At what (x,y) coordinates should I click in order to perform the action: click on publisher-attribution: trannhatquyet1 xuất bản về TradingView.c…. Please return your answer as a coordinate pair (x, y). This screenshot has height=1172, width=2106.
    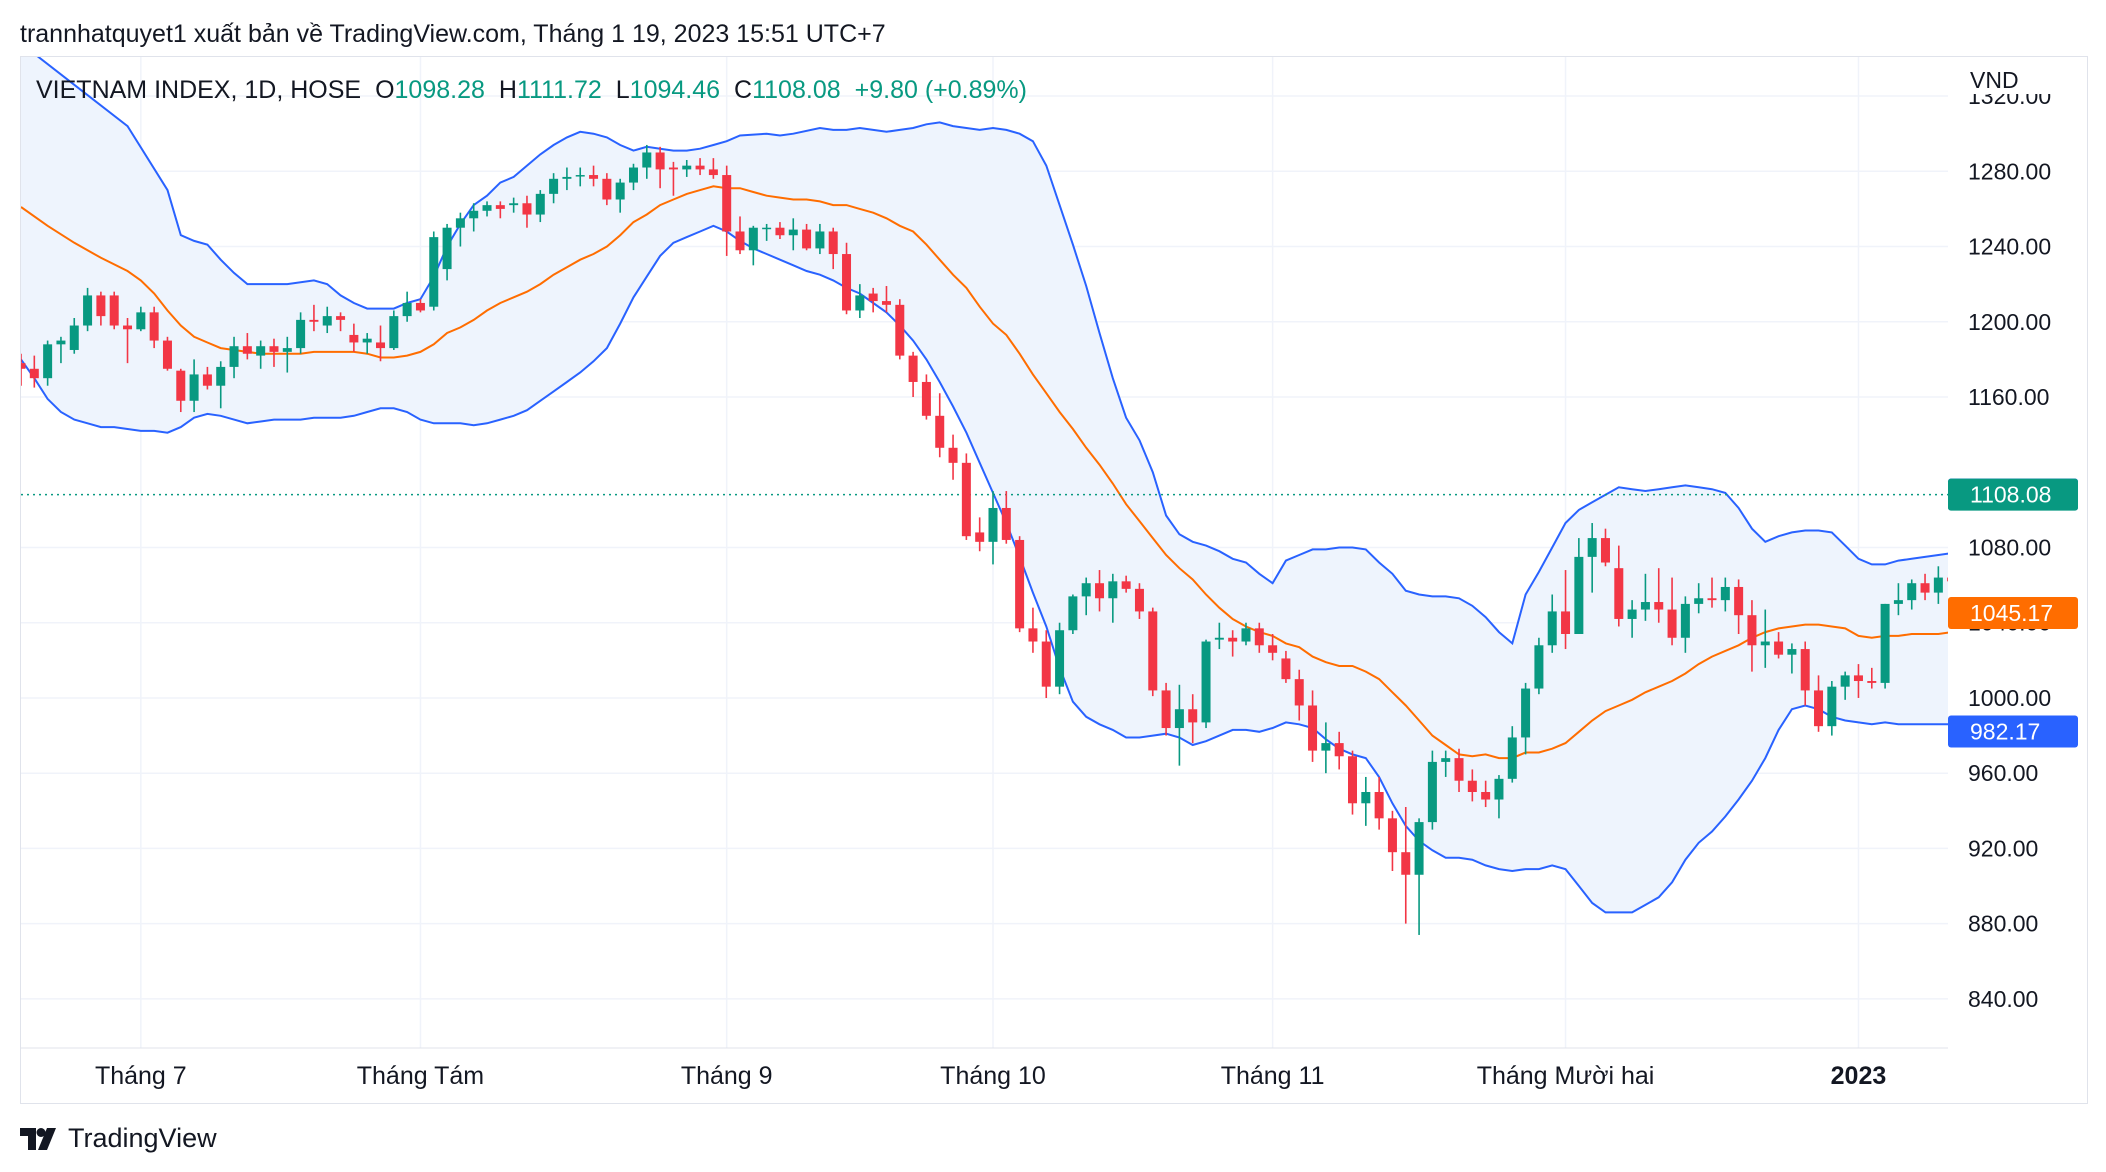
    Looking at the image, I should click on (453, 34).